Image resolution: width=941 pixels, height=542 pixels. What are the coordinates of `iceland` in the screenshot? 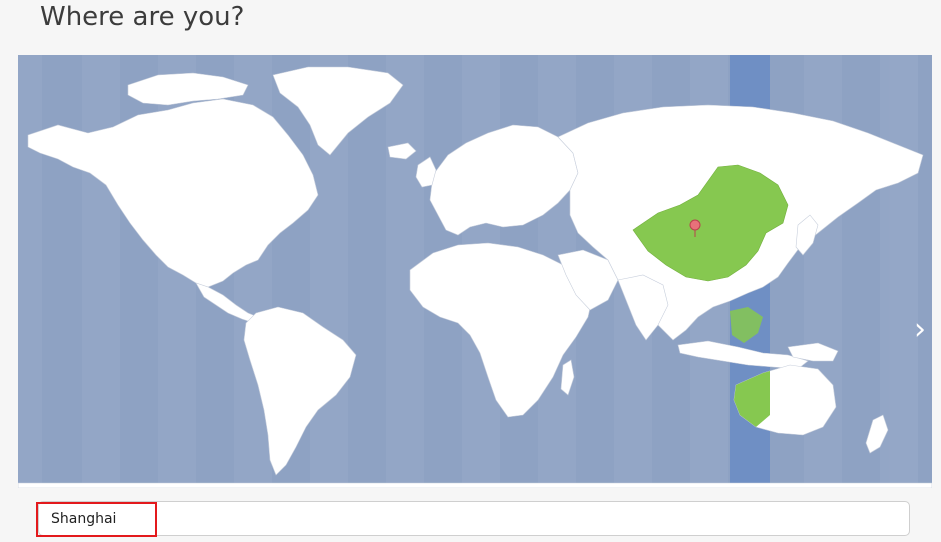 It's located at (402, 151).